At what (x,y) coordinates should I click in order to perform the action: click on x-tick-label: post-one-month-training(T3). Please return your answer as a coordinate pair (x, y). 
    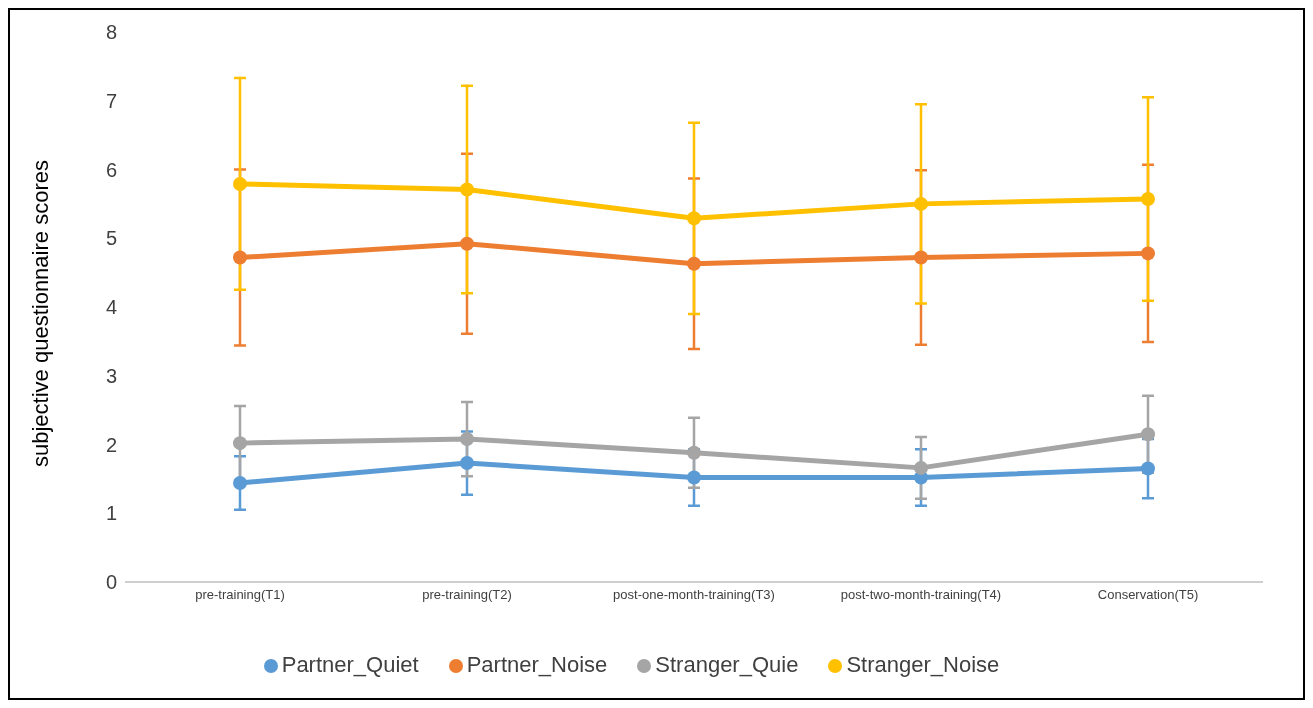
    Looking at the image, I should click on (694, 595).